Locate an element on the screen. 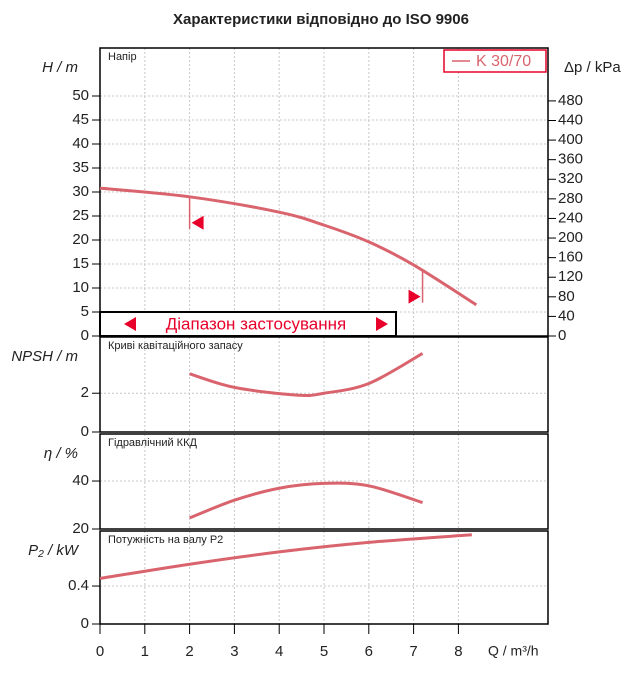 Image resolution: width=643 pixels, height=679 pixels. x-tick-label: 0 is located at coordinates (100, 651).